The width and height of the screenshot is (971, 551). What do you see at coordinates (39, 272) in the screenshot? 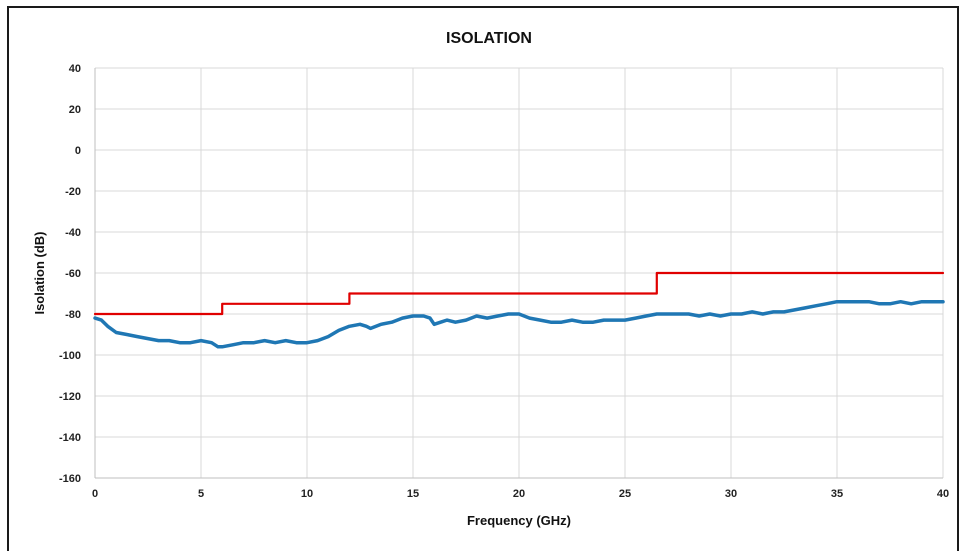
I see `y-axis-label: Isolation (dB)` at bounding box center [39, 272].